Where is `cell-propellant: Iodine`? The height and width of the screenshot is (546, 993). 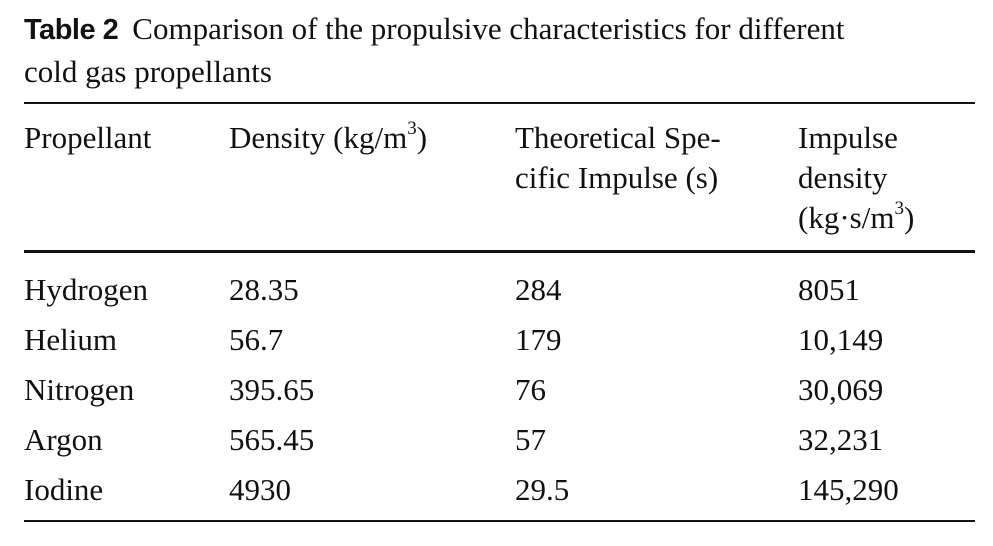 cell-propellant: Iodine is located at coordinates (64, 489).